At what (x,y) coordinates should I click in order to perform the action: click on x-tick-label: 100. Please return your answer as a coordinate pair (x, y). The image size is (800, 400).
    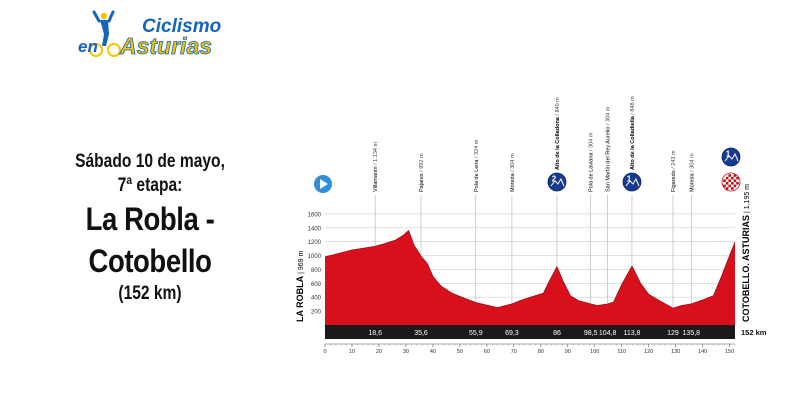
    Looking at the image, I should click on (594, 352).